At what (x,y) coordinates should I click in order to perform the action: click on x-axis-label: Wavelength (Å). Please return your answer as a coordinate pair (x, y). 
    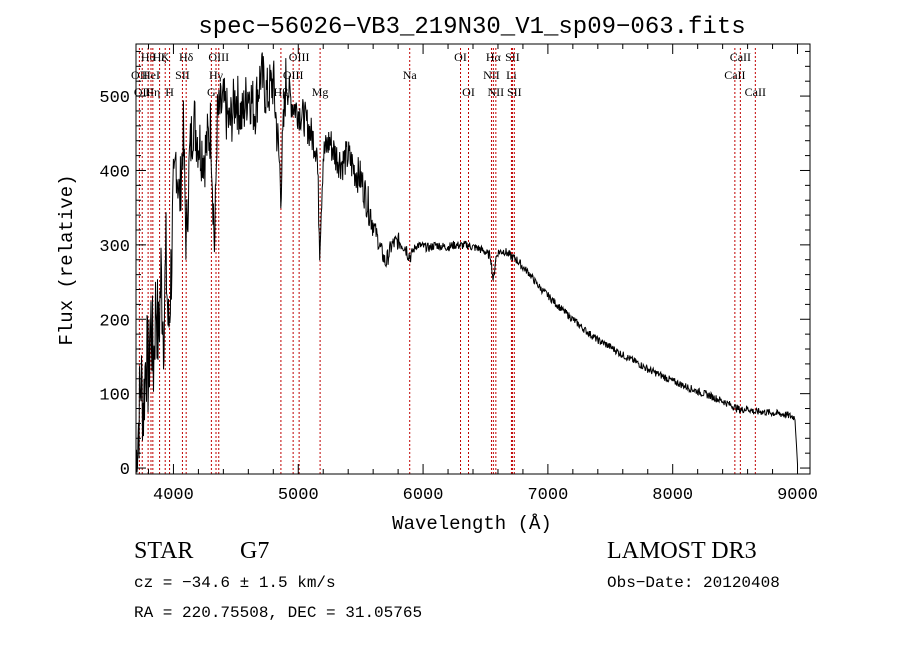
    Looking at the image, I should click on (472, 524).